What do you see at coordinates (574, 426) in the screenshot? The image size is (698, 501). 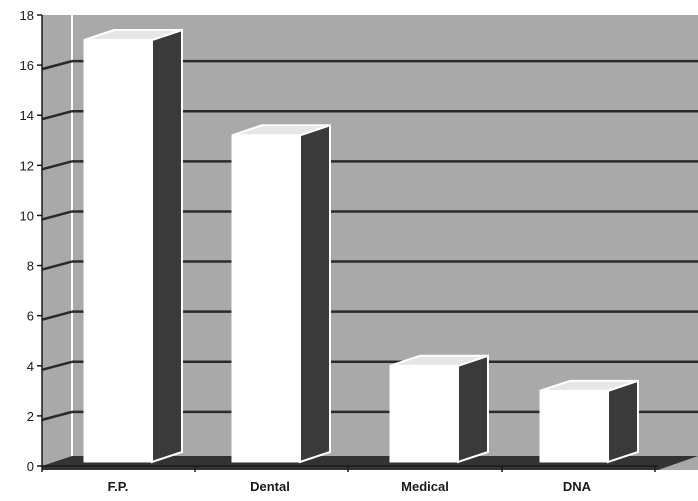 I see `bar-dna` at bounding box center [574, 426].